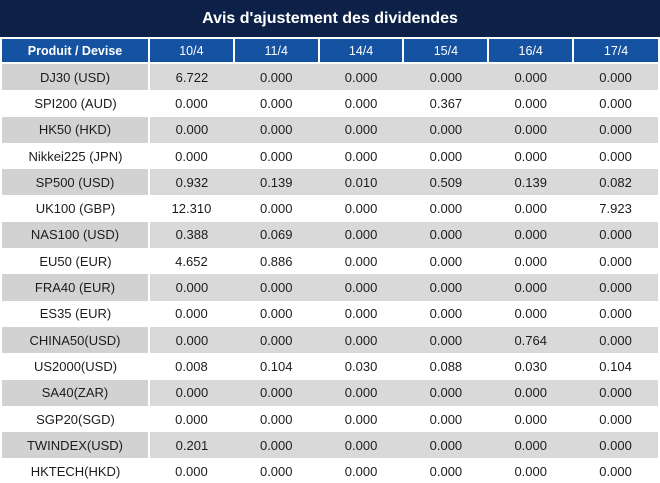 The image size is (660, 483). What do you see at coordinates (446, 103) in the screenshot?
I see `dividend-value: 0.367` at bounding box center [446, 103].